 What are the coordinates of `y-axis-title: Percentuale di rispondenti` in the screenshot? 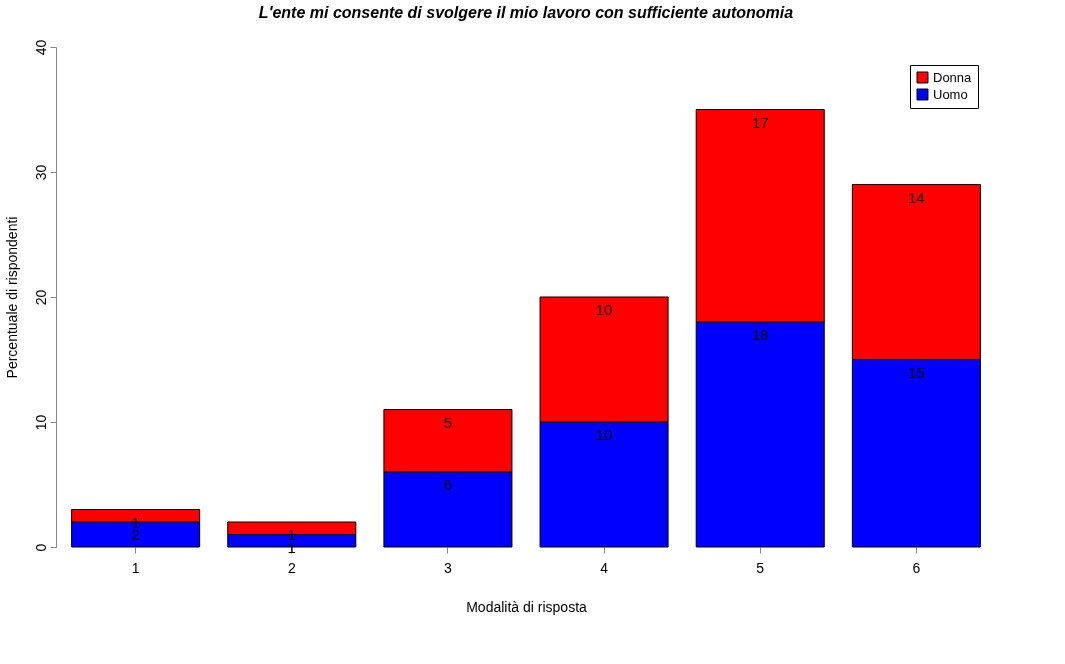 It's located at (11, 297).